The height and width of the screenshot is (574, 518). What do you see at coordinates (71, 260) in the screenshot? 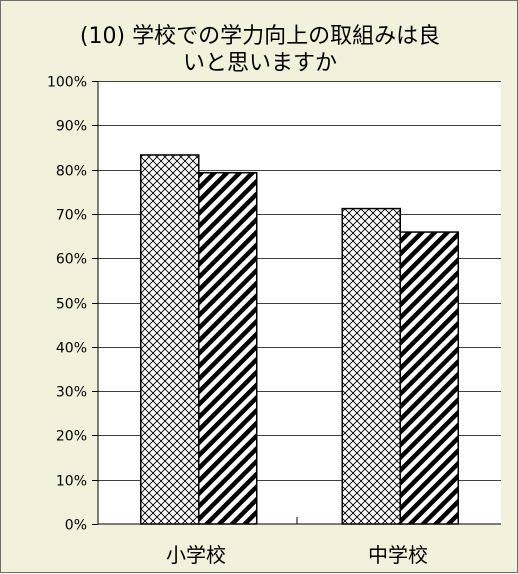
I see `y-tick-label-60: 60%` at bounding box center [71, 260].